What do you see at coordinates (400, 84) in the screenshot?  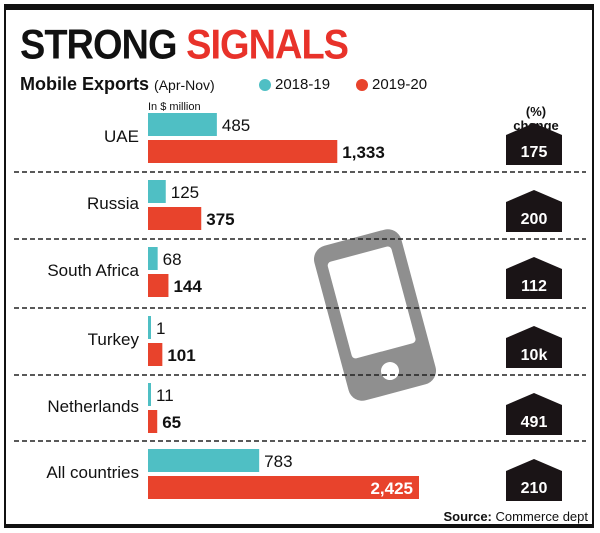 I see `legend-label: 2019-20` at bounding box center [400, 84].